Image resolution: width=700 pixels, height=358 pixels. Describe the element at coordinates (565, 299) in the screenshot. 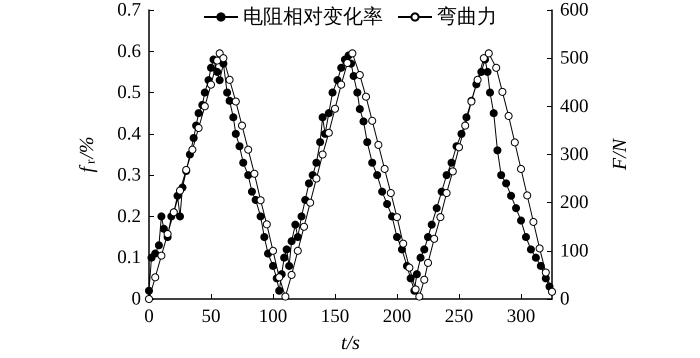

I see `y2-tick-label: 0` at that location.